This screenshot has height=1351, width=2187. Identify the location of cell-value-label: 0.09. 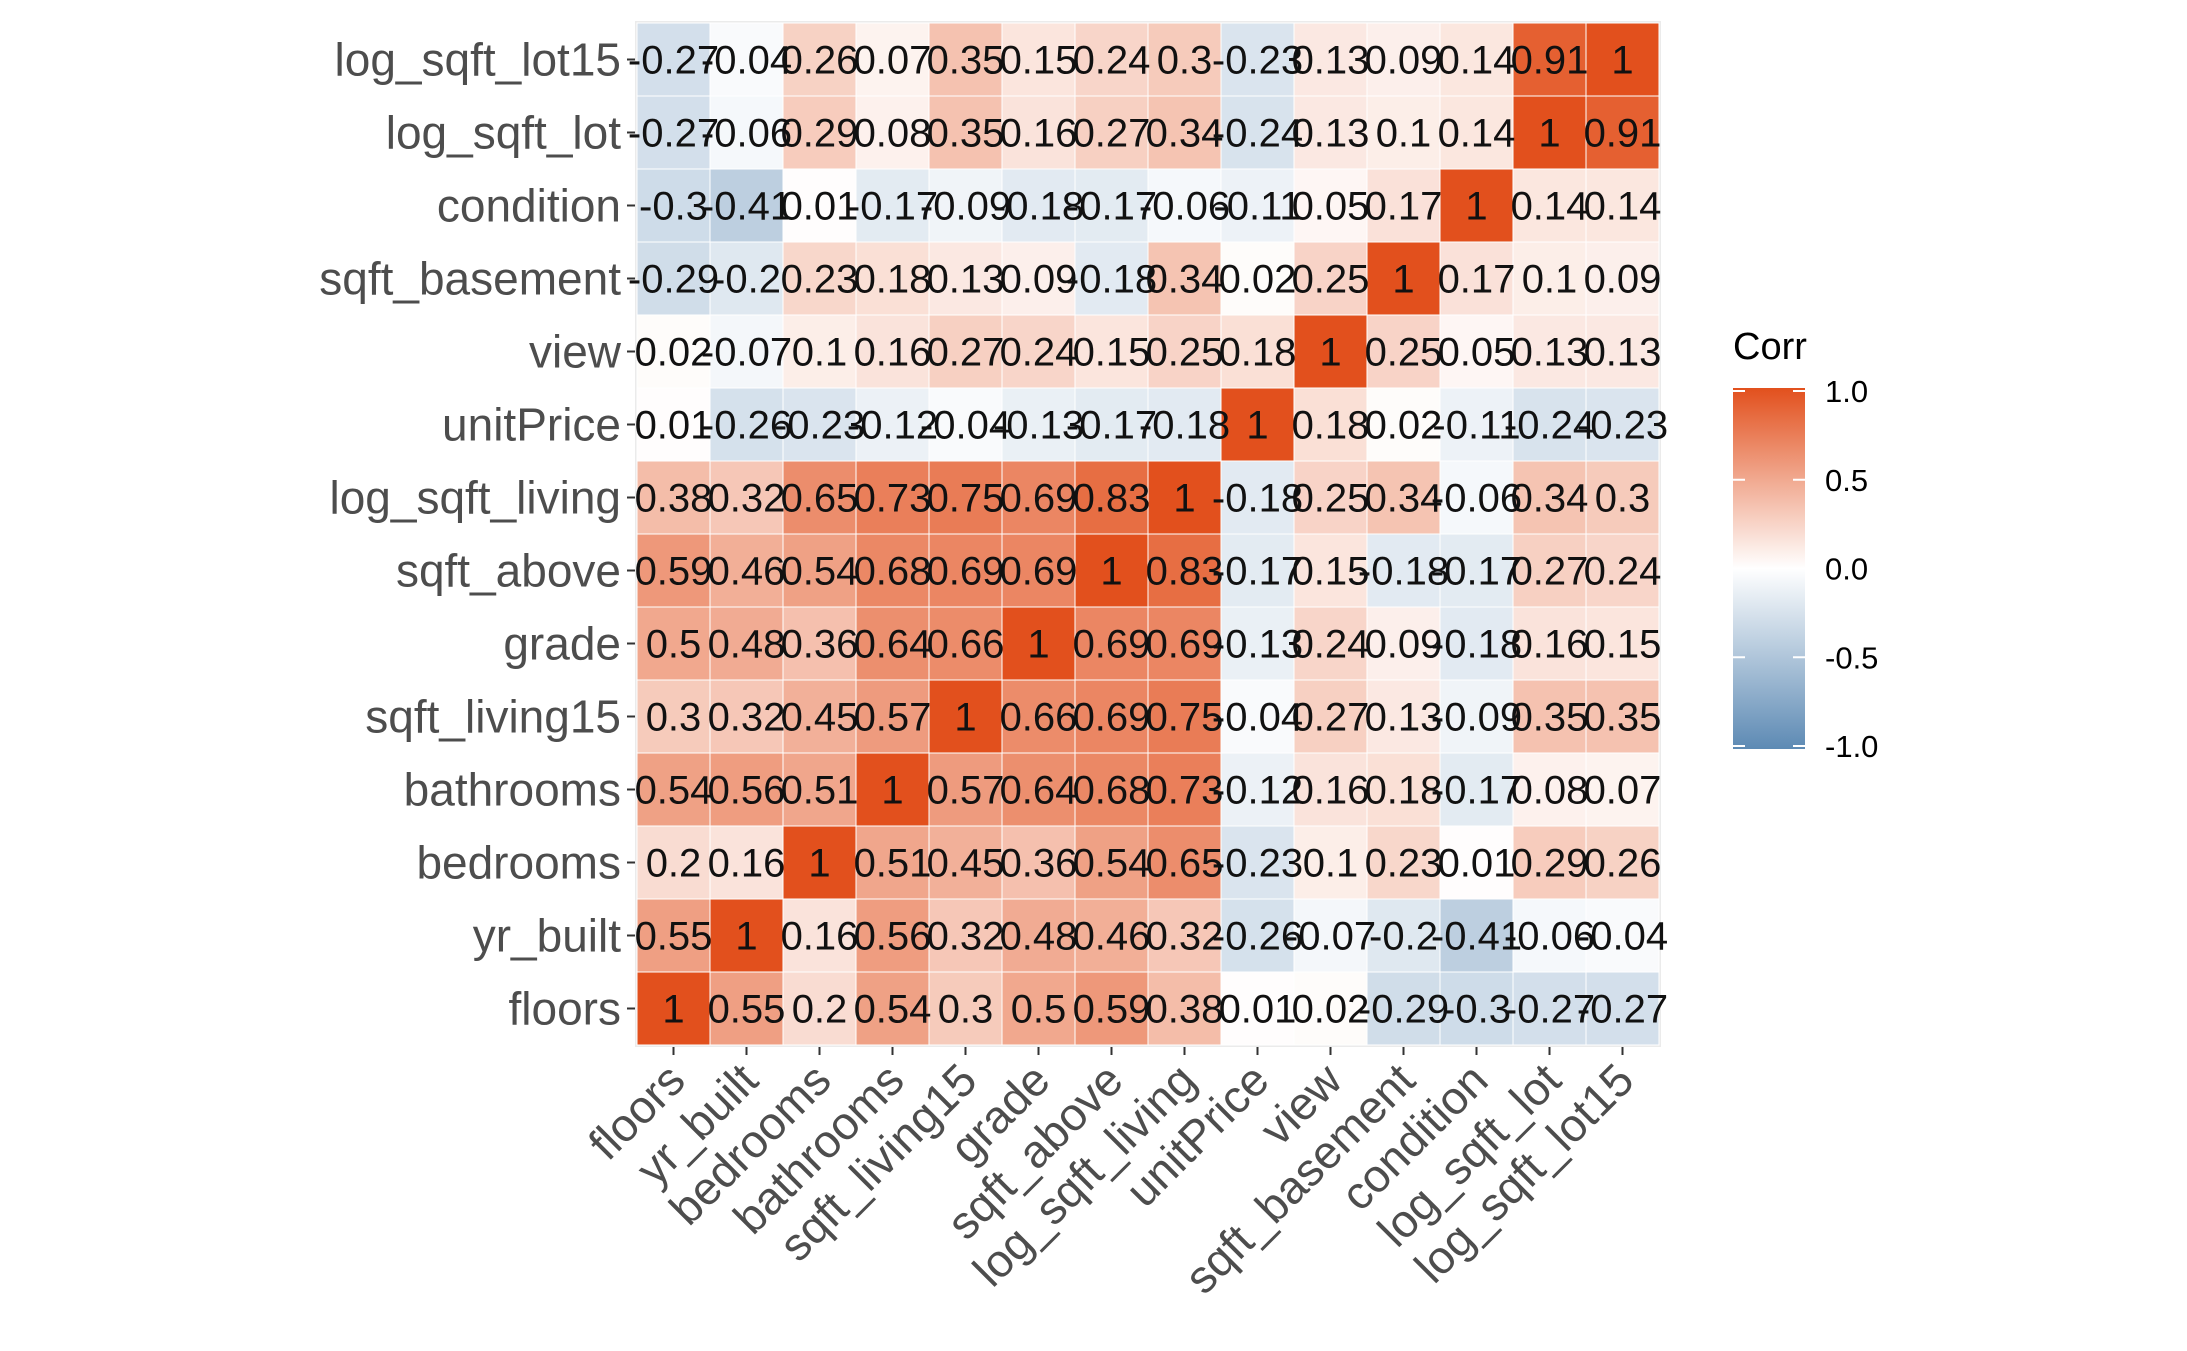
(1404, 61).